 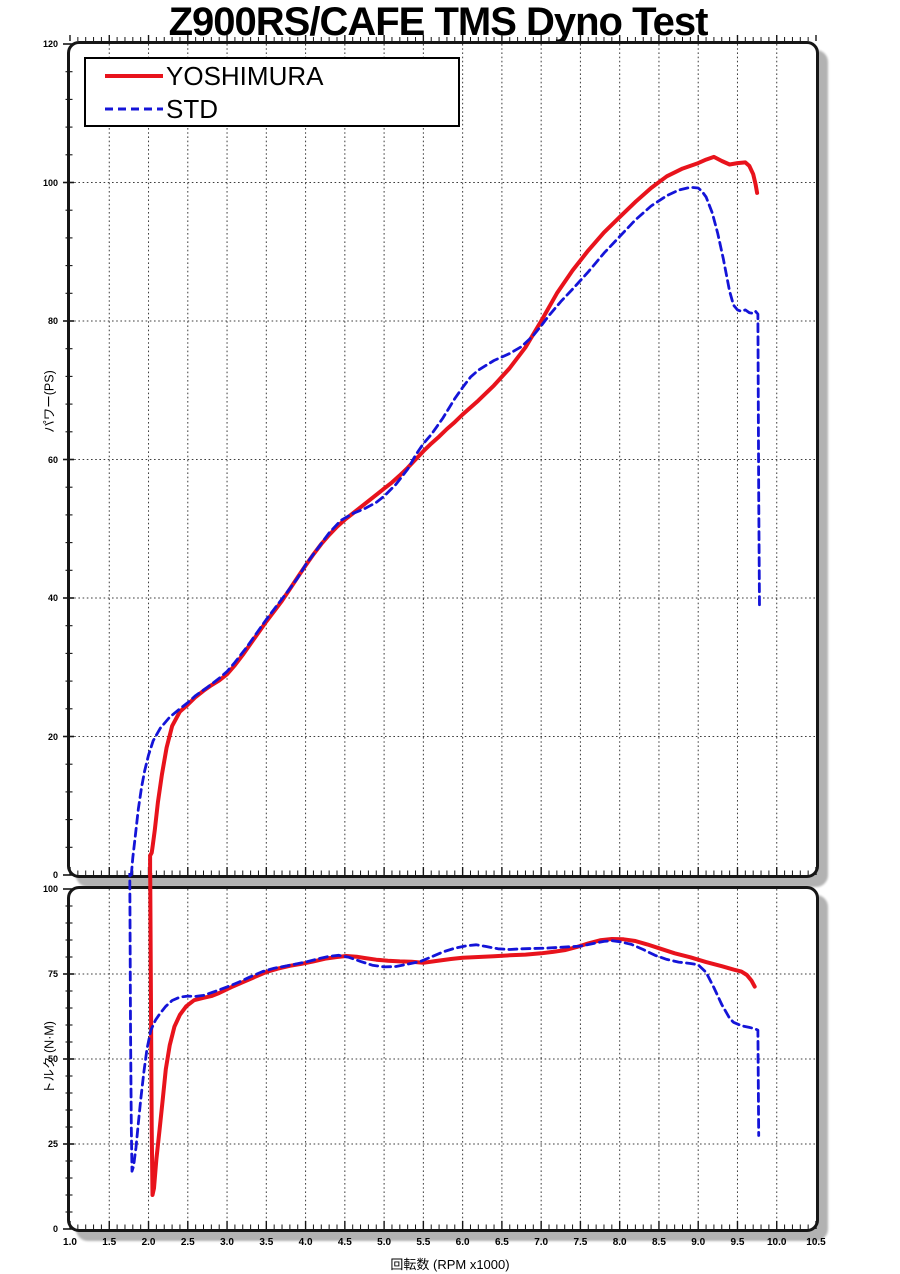 I want to click on x-tick-label: 5.0, so click(x=384, y=1242).